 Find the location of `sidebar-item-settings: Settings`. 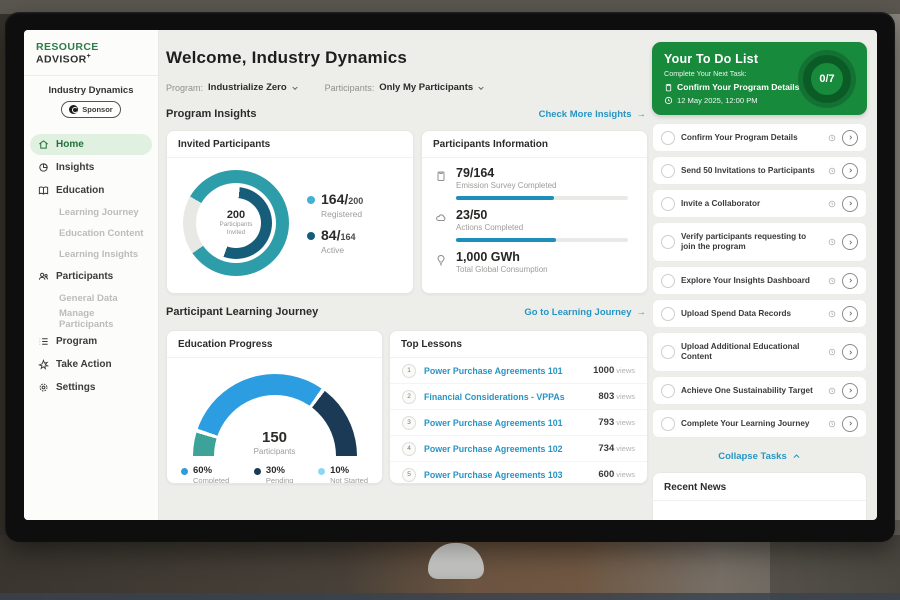

sidebar-item-settings: Settings is located at coordinates (91, 387).